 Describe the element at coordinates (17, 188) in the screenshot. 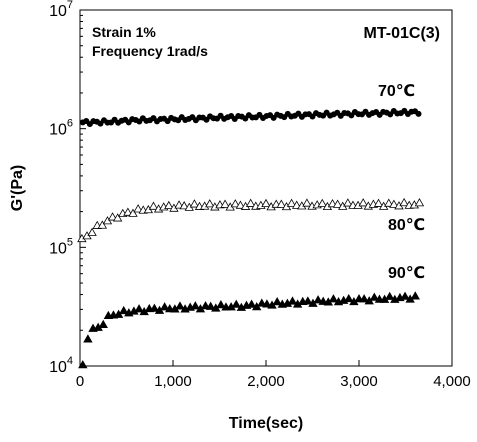

I see `y-axis-label: G'(Pa)` at that location.